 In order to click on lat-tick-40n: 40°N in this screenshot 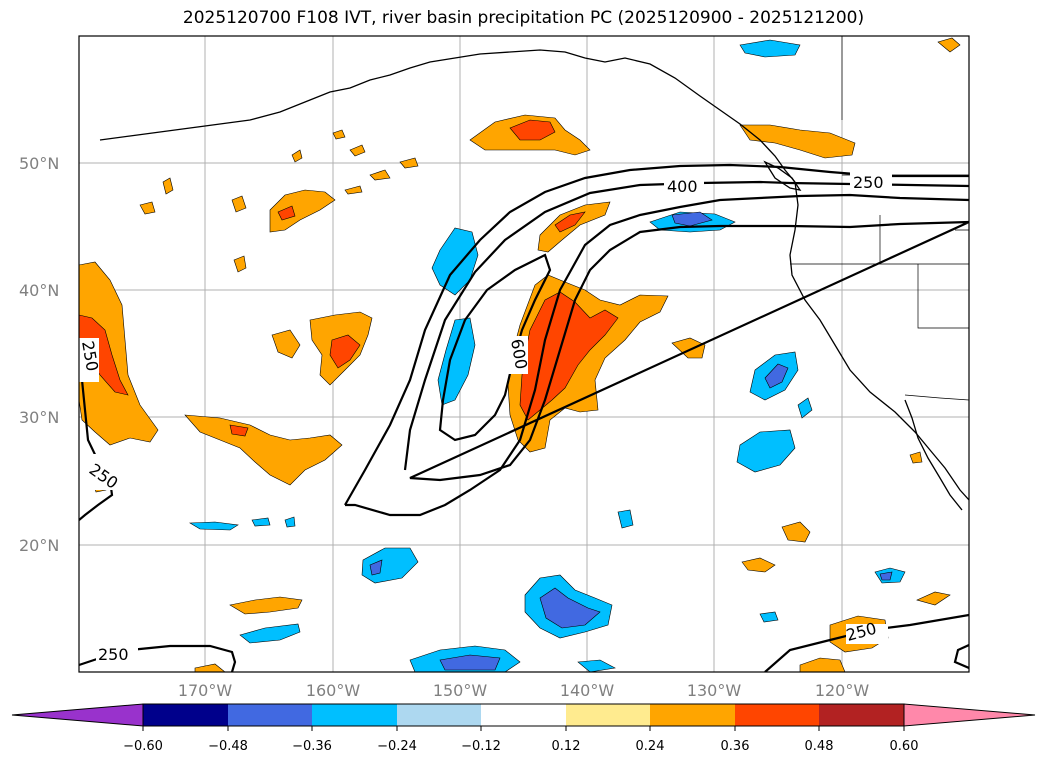, I will do `click(39, 290)`.